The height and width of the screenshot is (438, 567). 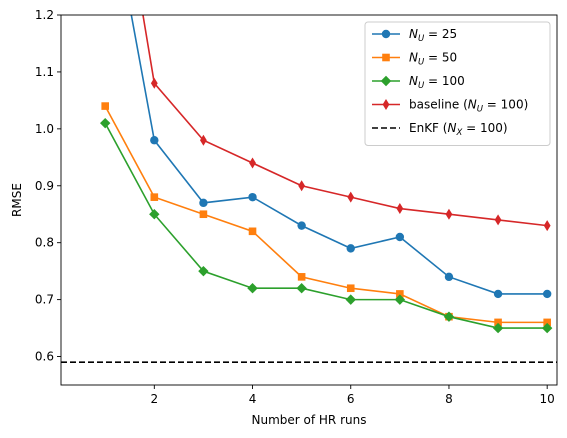 I want to click on x-tick-label-4: 10, so click(x=547, y=399).